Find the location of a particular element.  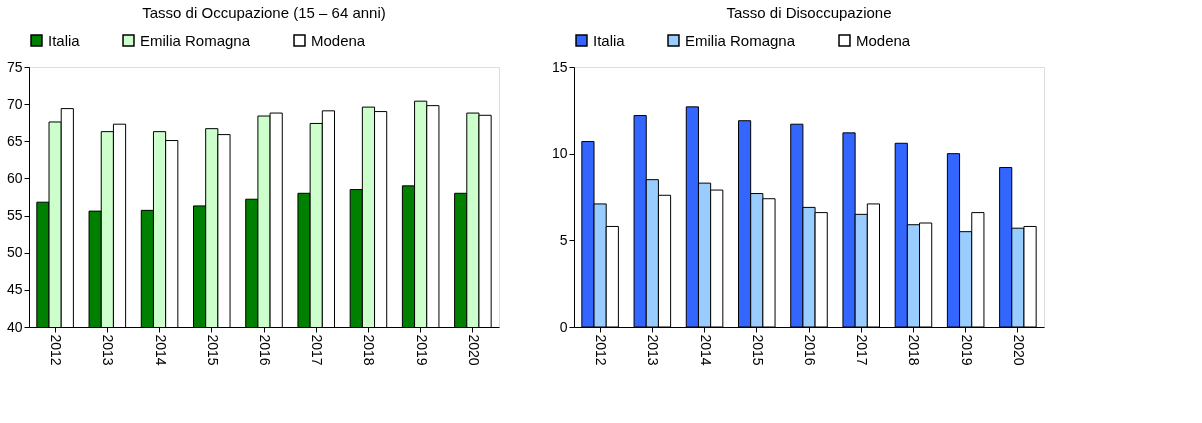

y-tick-label: 60 is located at coordinates (14, 177).